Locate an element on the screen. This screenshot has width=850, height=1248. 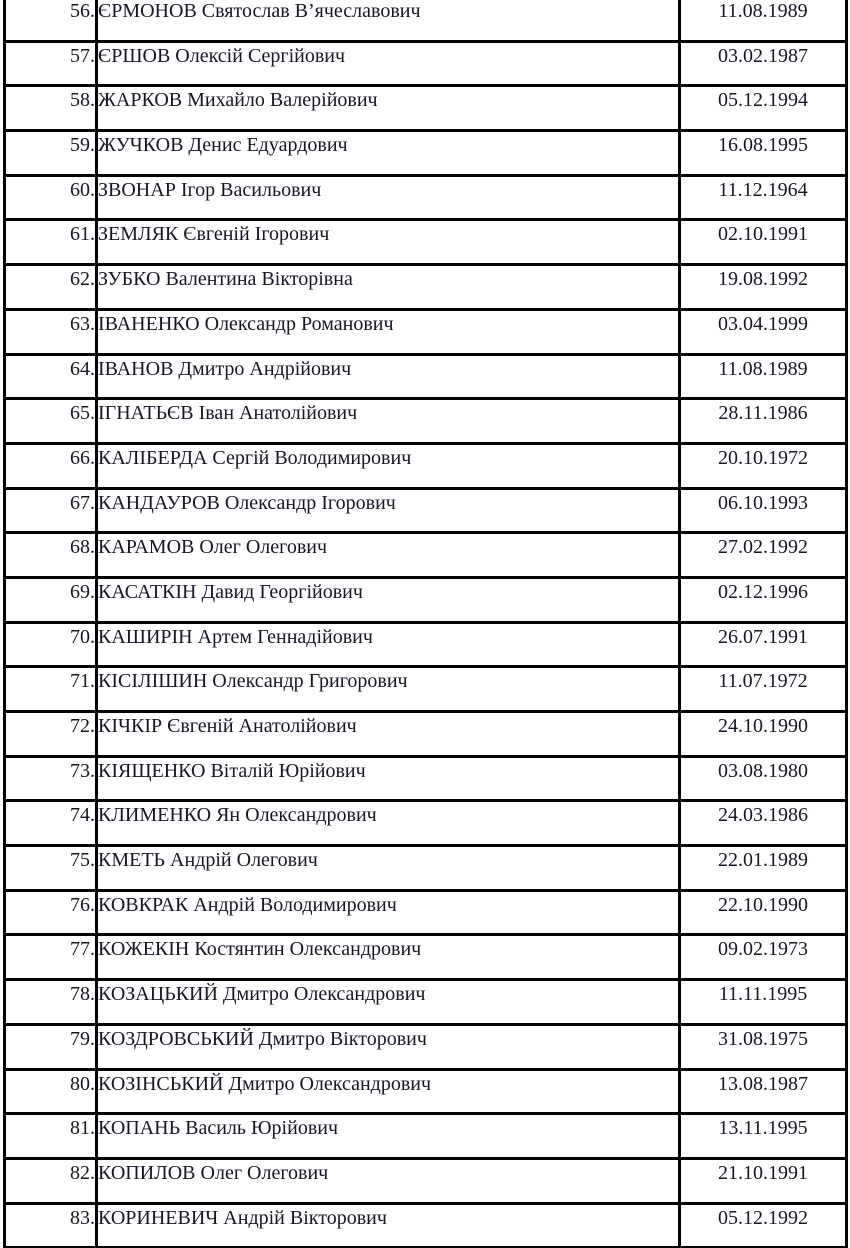
row-number-cell: 65. is located at coordinates (50, 421).